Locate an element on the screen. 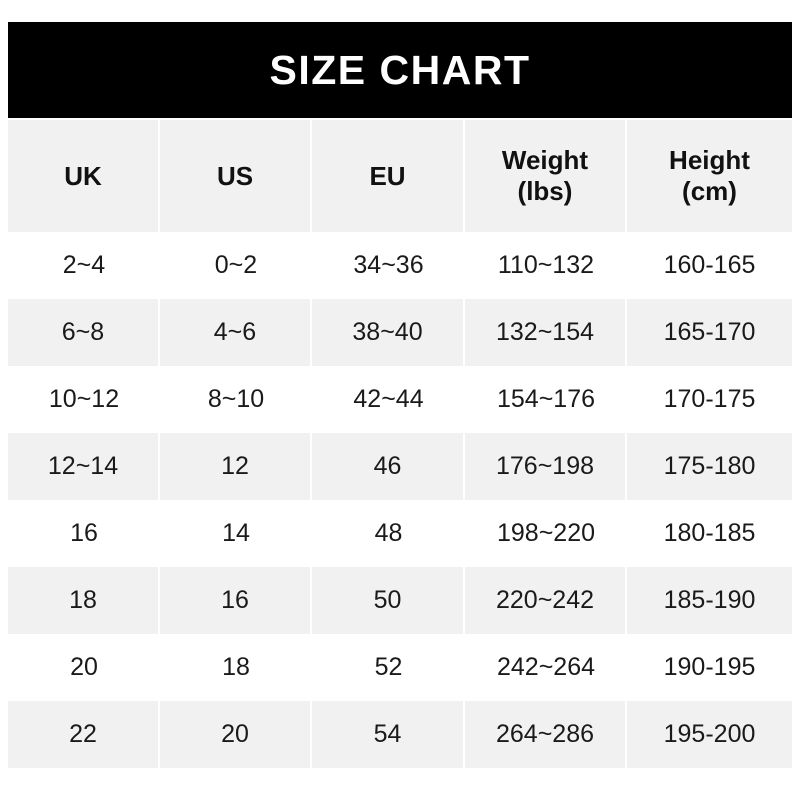  table-row: 2~4 0~2 34~36 110~132 160-165 is located at coordinates (400, 265).